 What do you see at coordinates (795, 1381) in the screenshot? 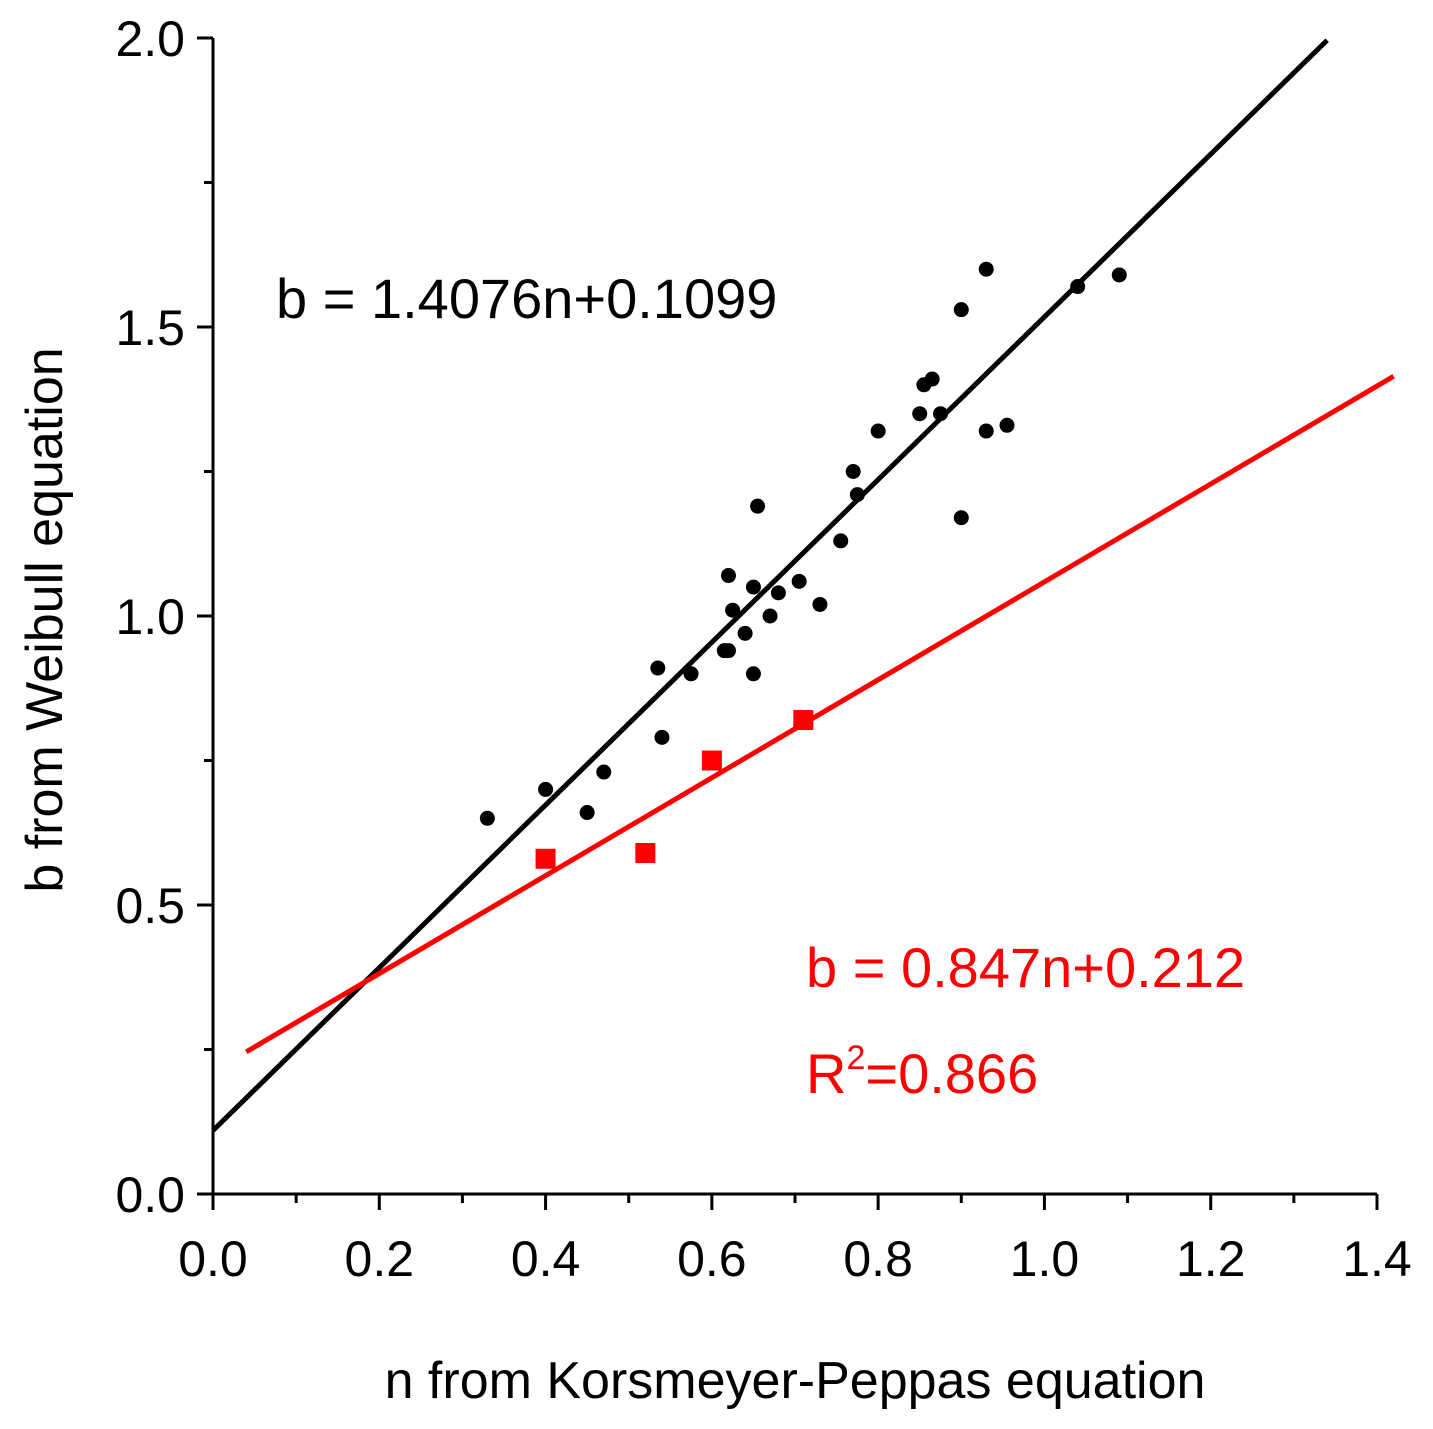
I see `x-axis-title: n from Korsmeyer-Peppas equation` at bounding box center [795, 1381].